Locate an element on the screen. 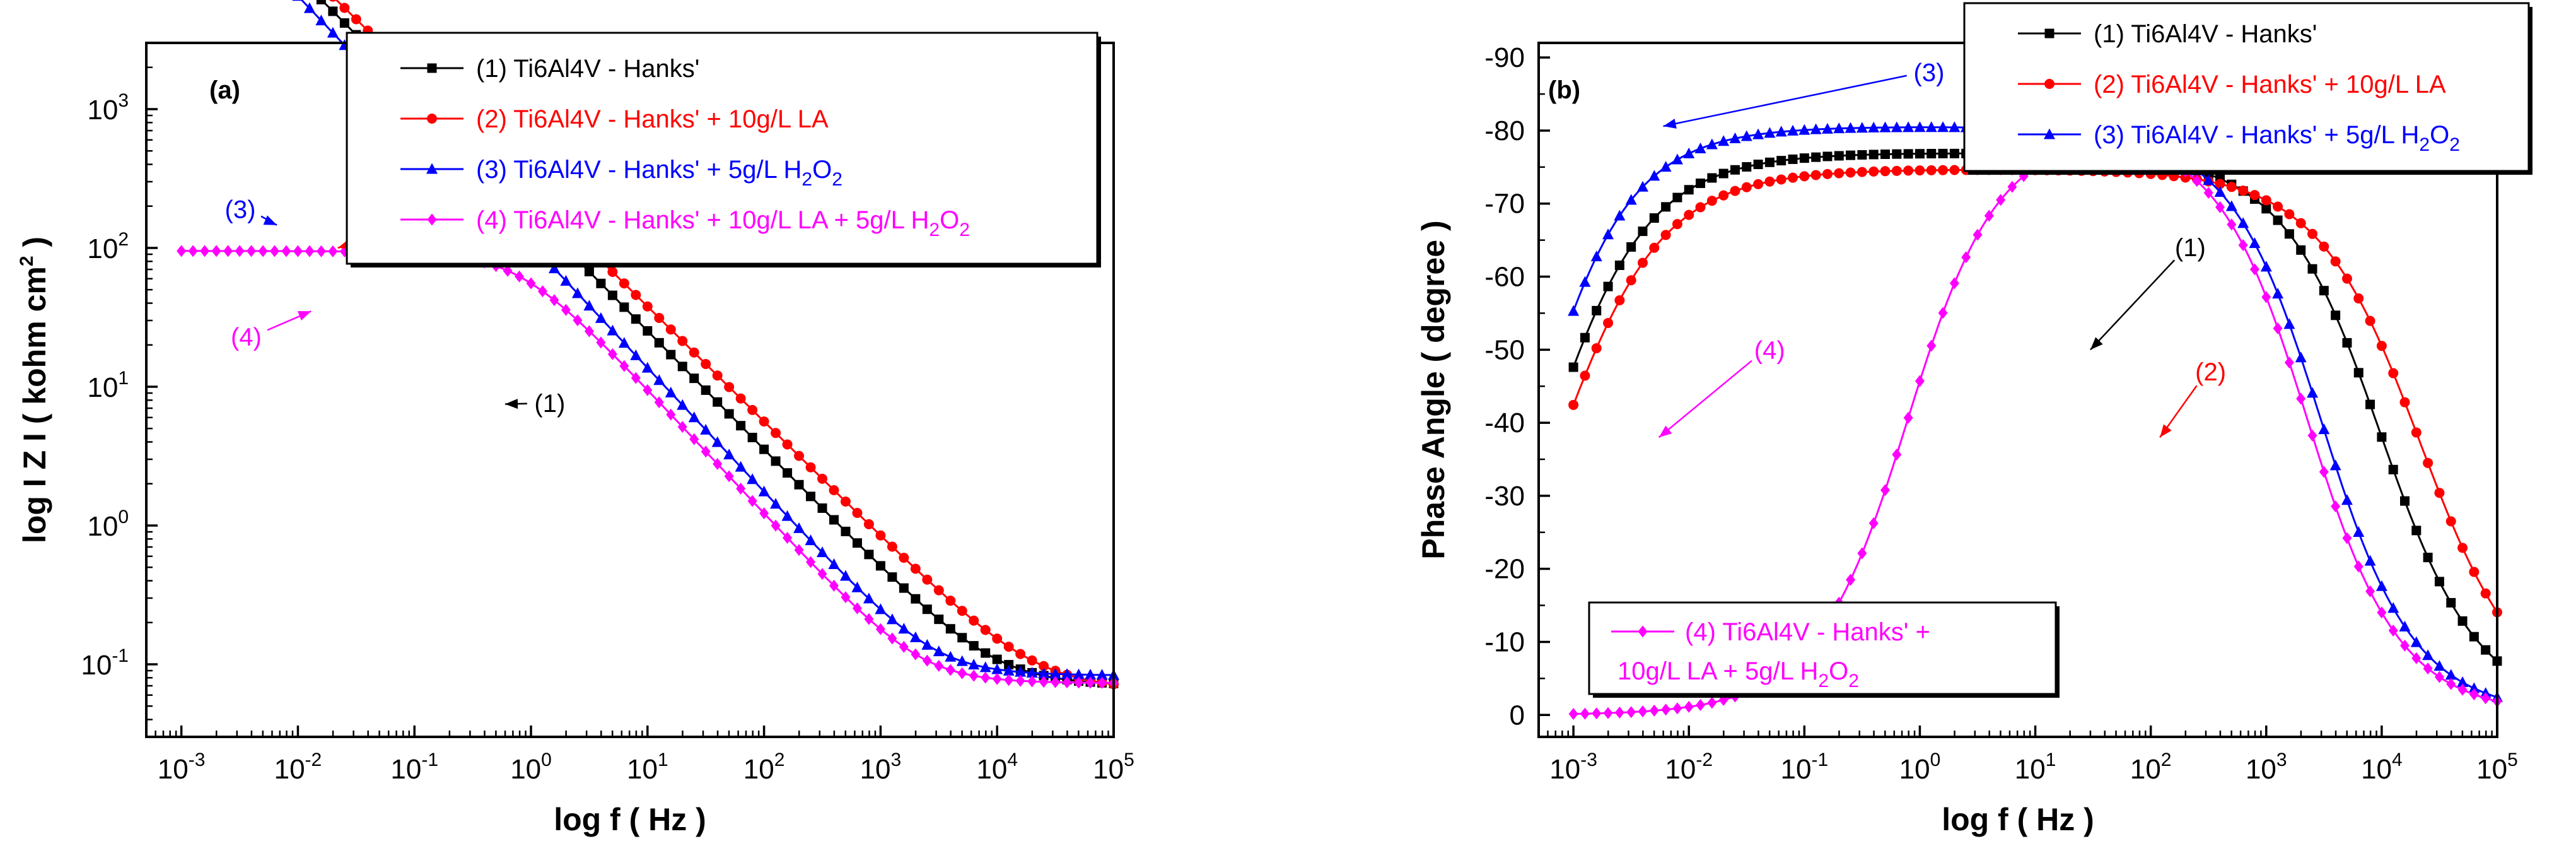  x-tick-label: 10⁴ is located at coordinates (2382, 767).